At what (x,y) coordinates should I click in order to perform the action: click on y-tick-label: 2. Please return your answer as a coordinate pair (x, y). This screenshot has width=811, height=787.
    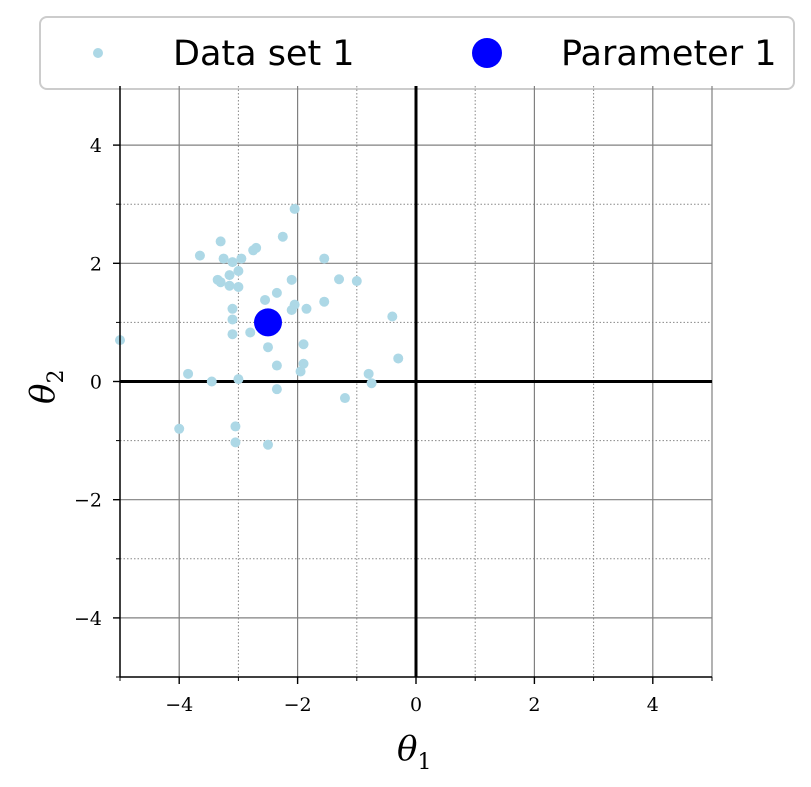
    Looking at the image, I should click on (96, 264).